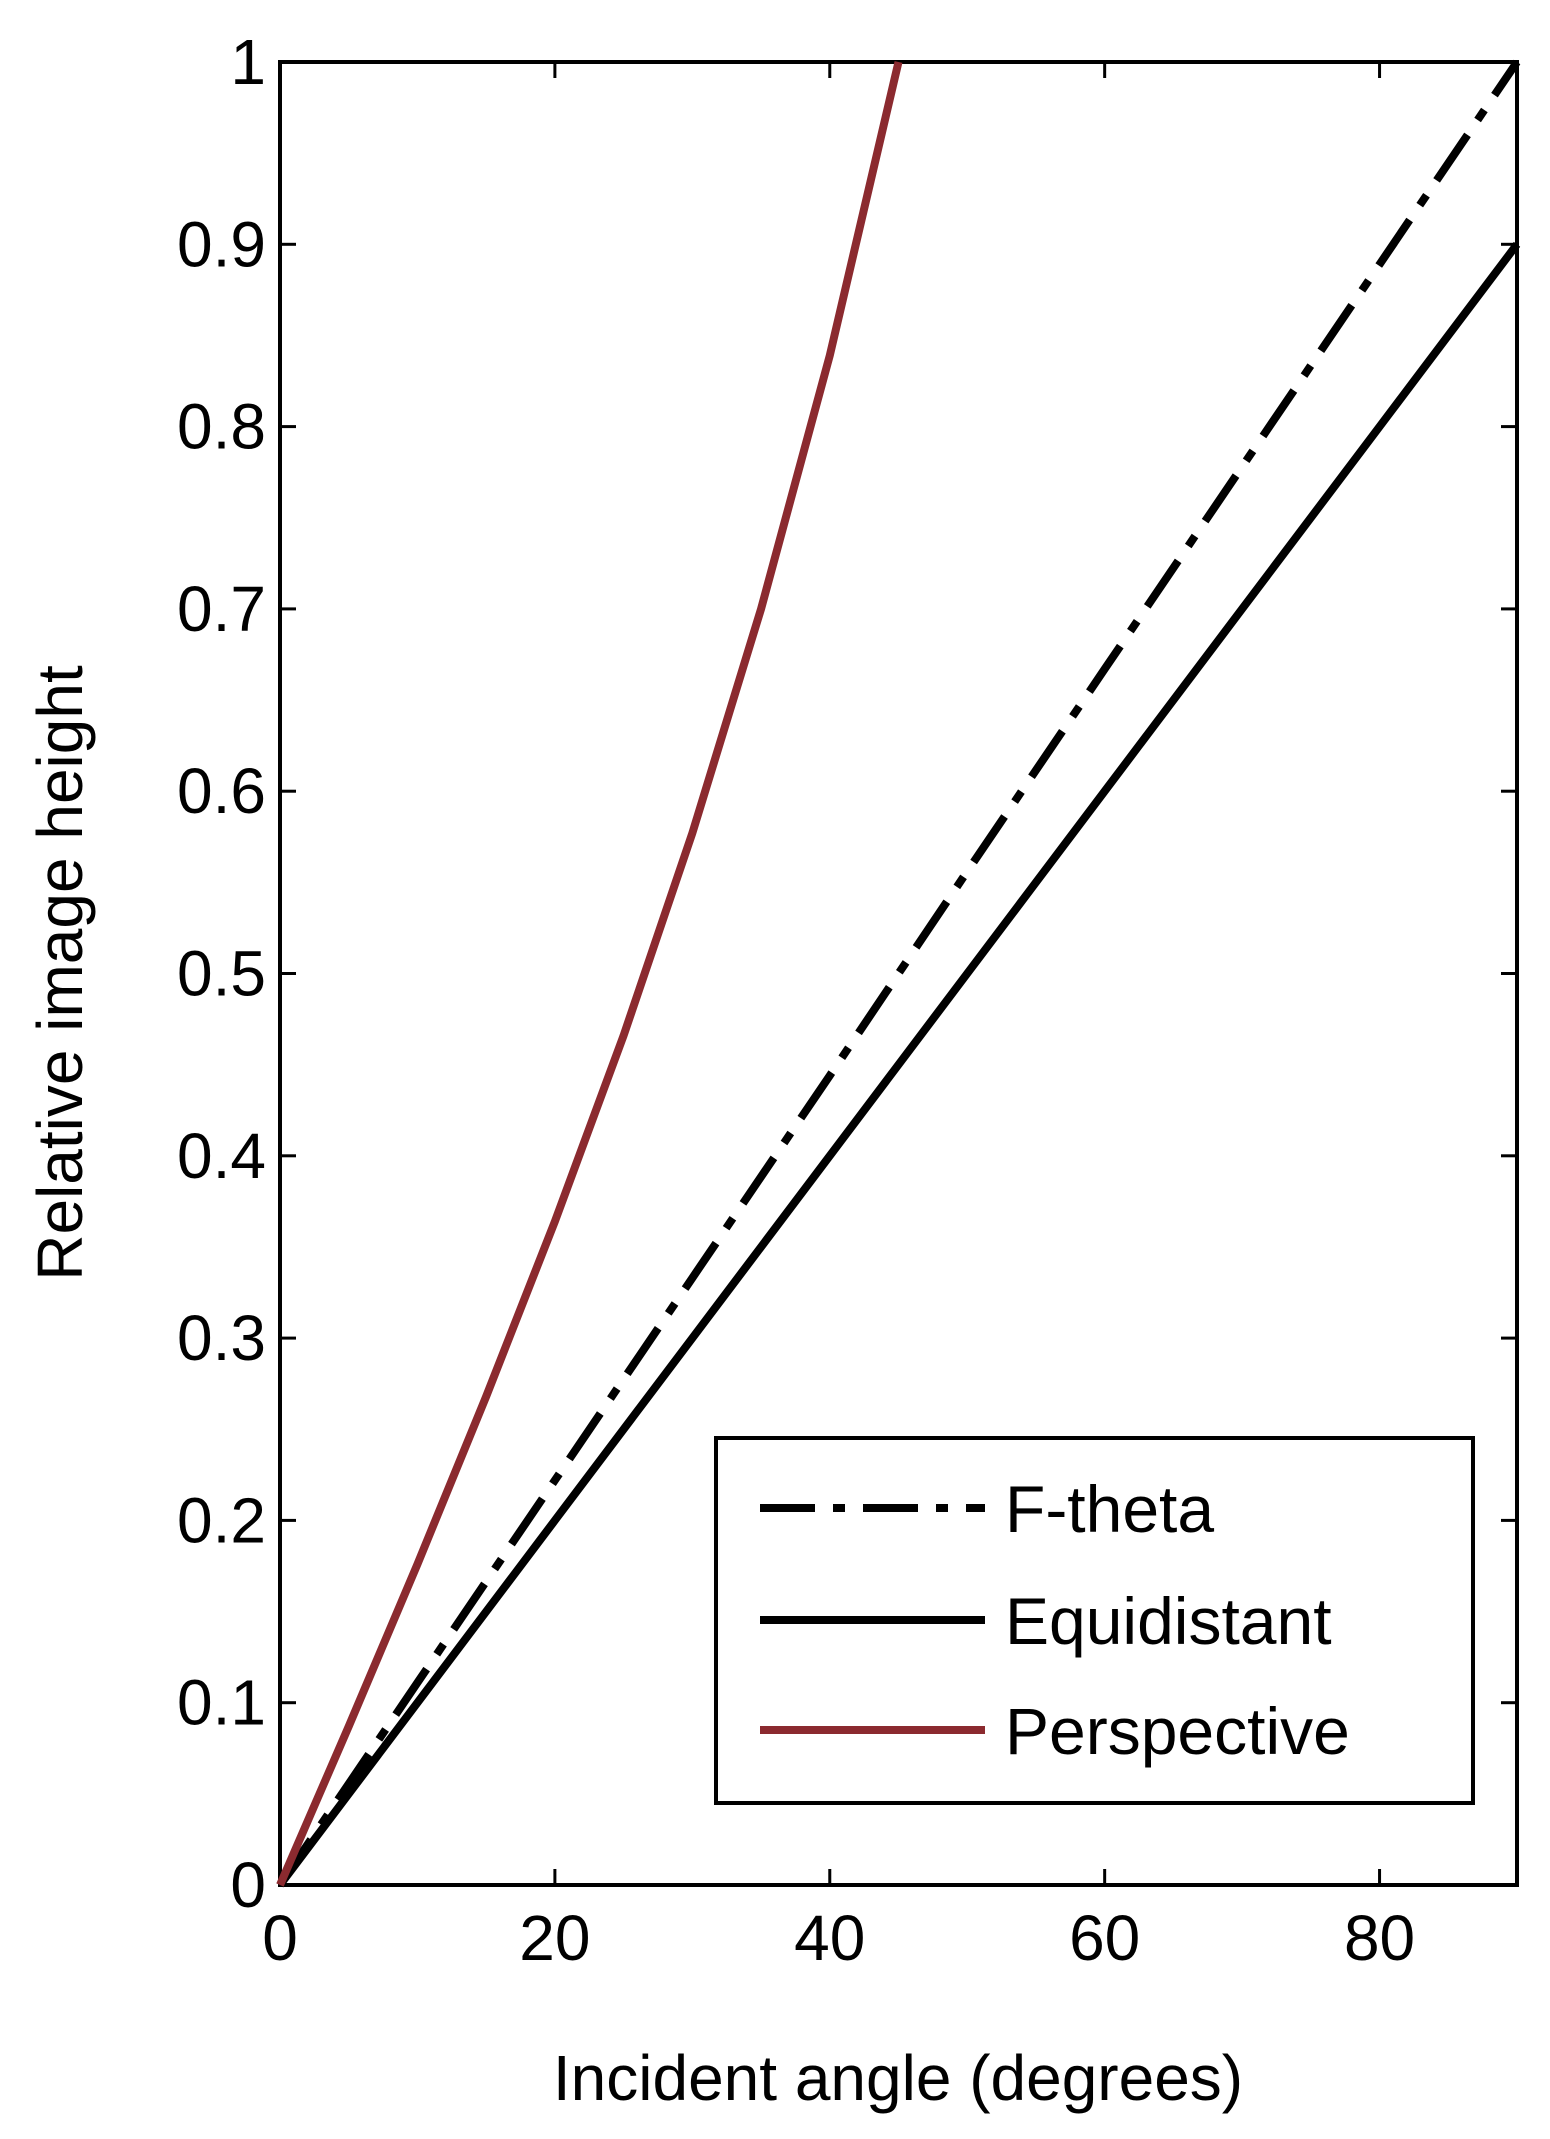  Describe the element at coordinates (221, 244) in the screenshot. I see `y-tick-label: 0.9` at that location.